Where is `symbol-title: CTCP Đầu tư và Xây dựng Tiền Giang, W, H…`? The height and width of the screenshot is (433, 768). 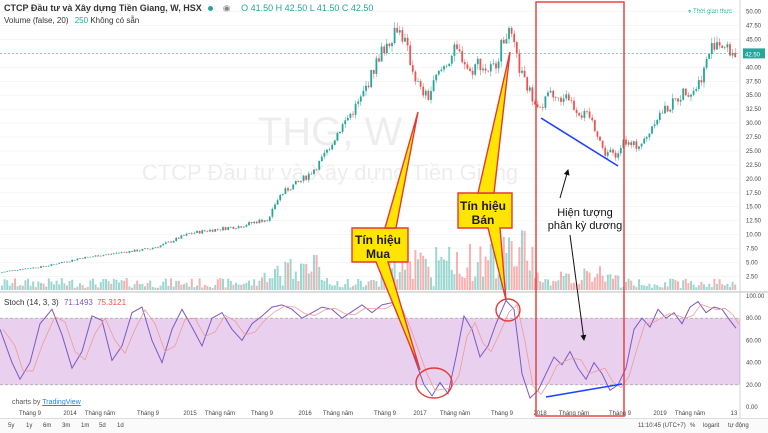 symbol-title: CTCP Đầu tư và Xây dựng Tiền Giang, W, H… is located at coordinates (103, 8).